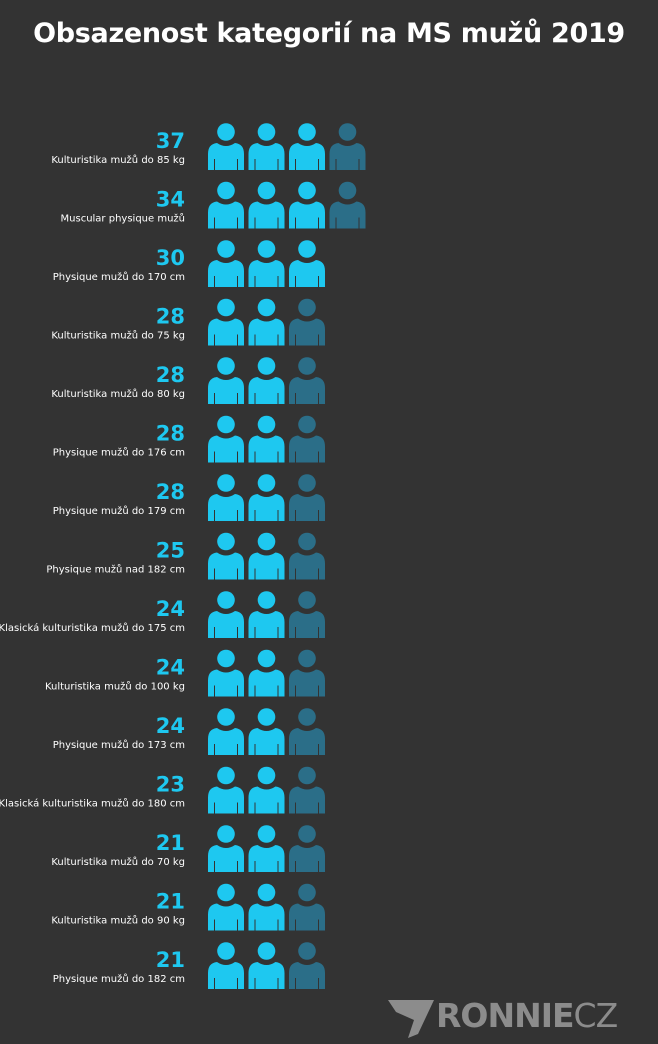 This screenshot has height=1044, width=658. I want to click on category-label: Physique mužů do 170 cm, so click(119, 277).